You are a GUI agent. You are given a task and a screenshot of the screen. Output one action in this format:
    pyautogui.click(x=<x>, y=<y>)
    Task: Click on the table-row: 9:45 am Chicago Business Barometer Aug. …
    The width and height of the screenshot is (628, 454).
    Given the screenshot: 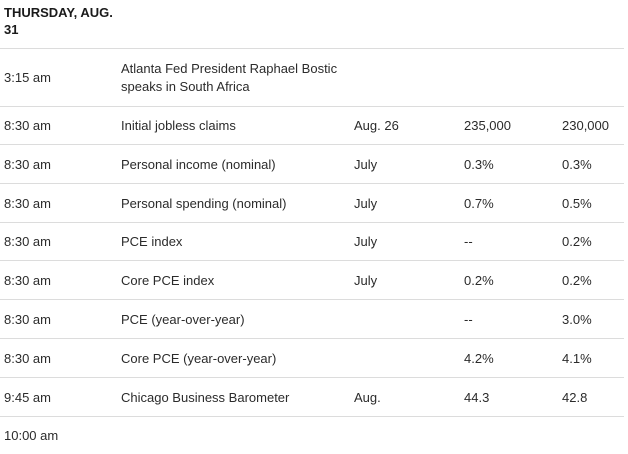 What is the action you would take?
    pyautogui.click(x=312, y=397)
    